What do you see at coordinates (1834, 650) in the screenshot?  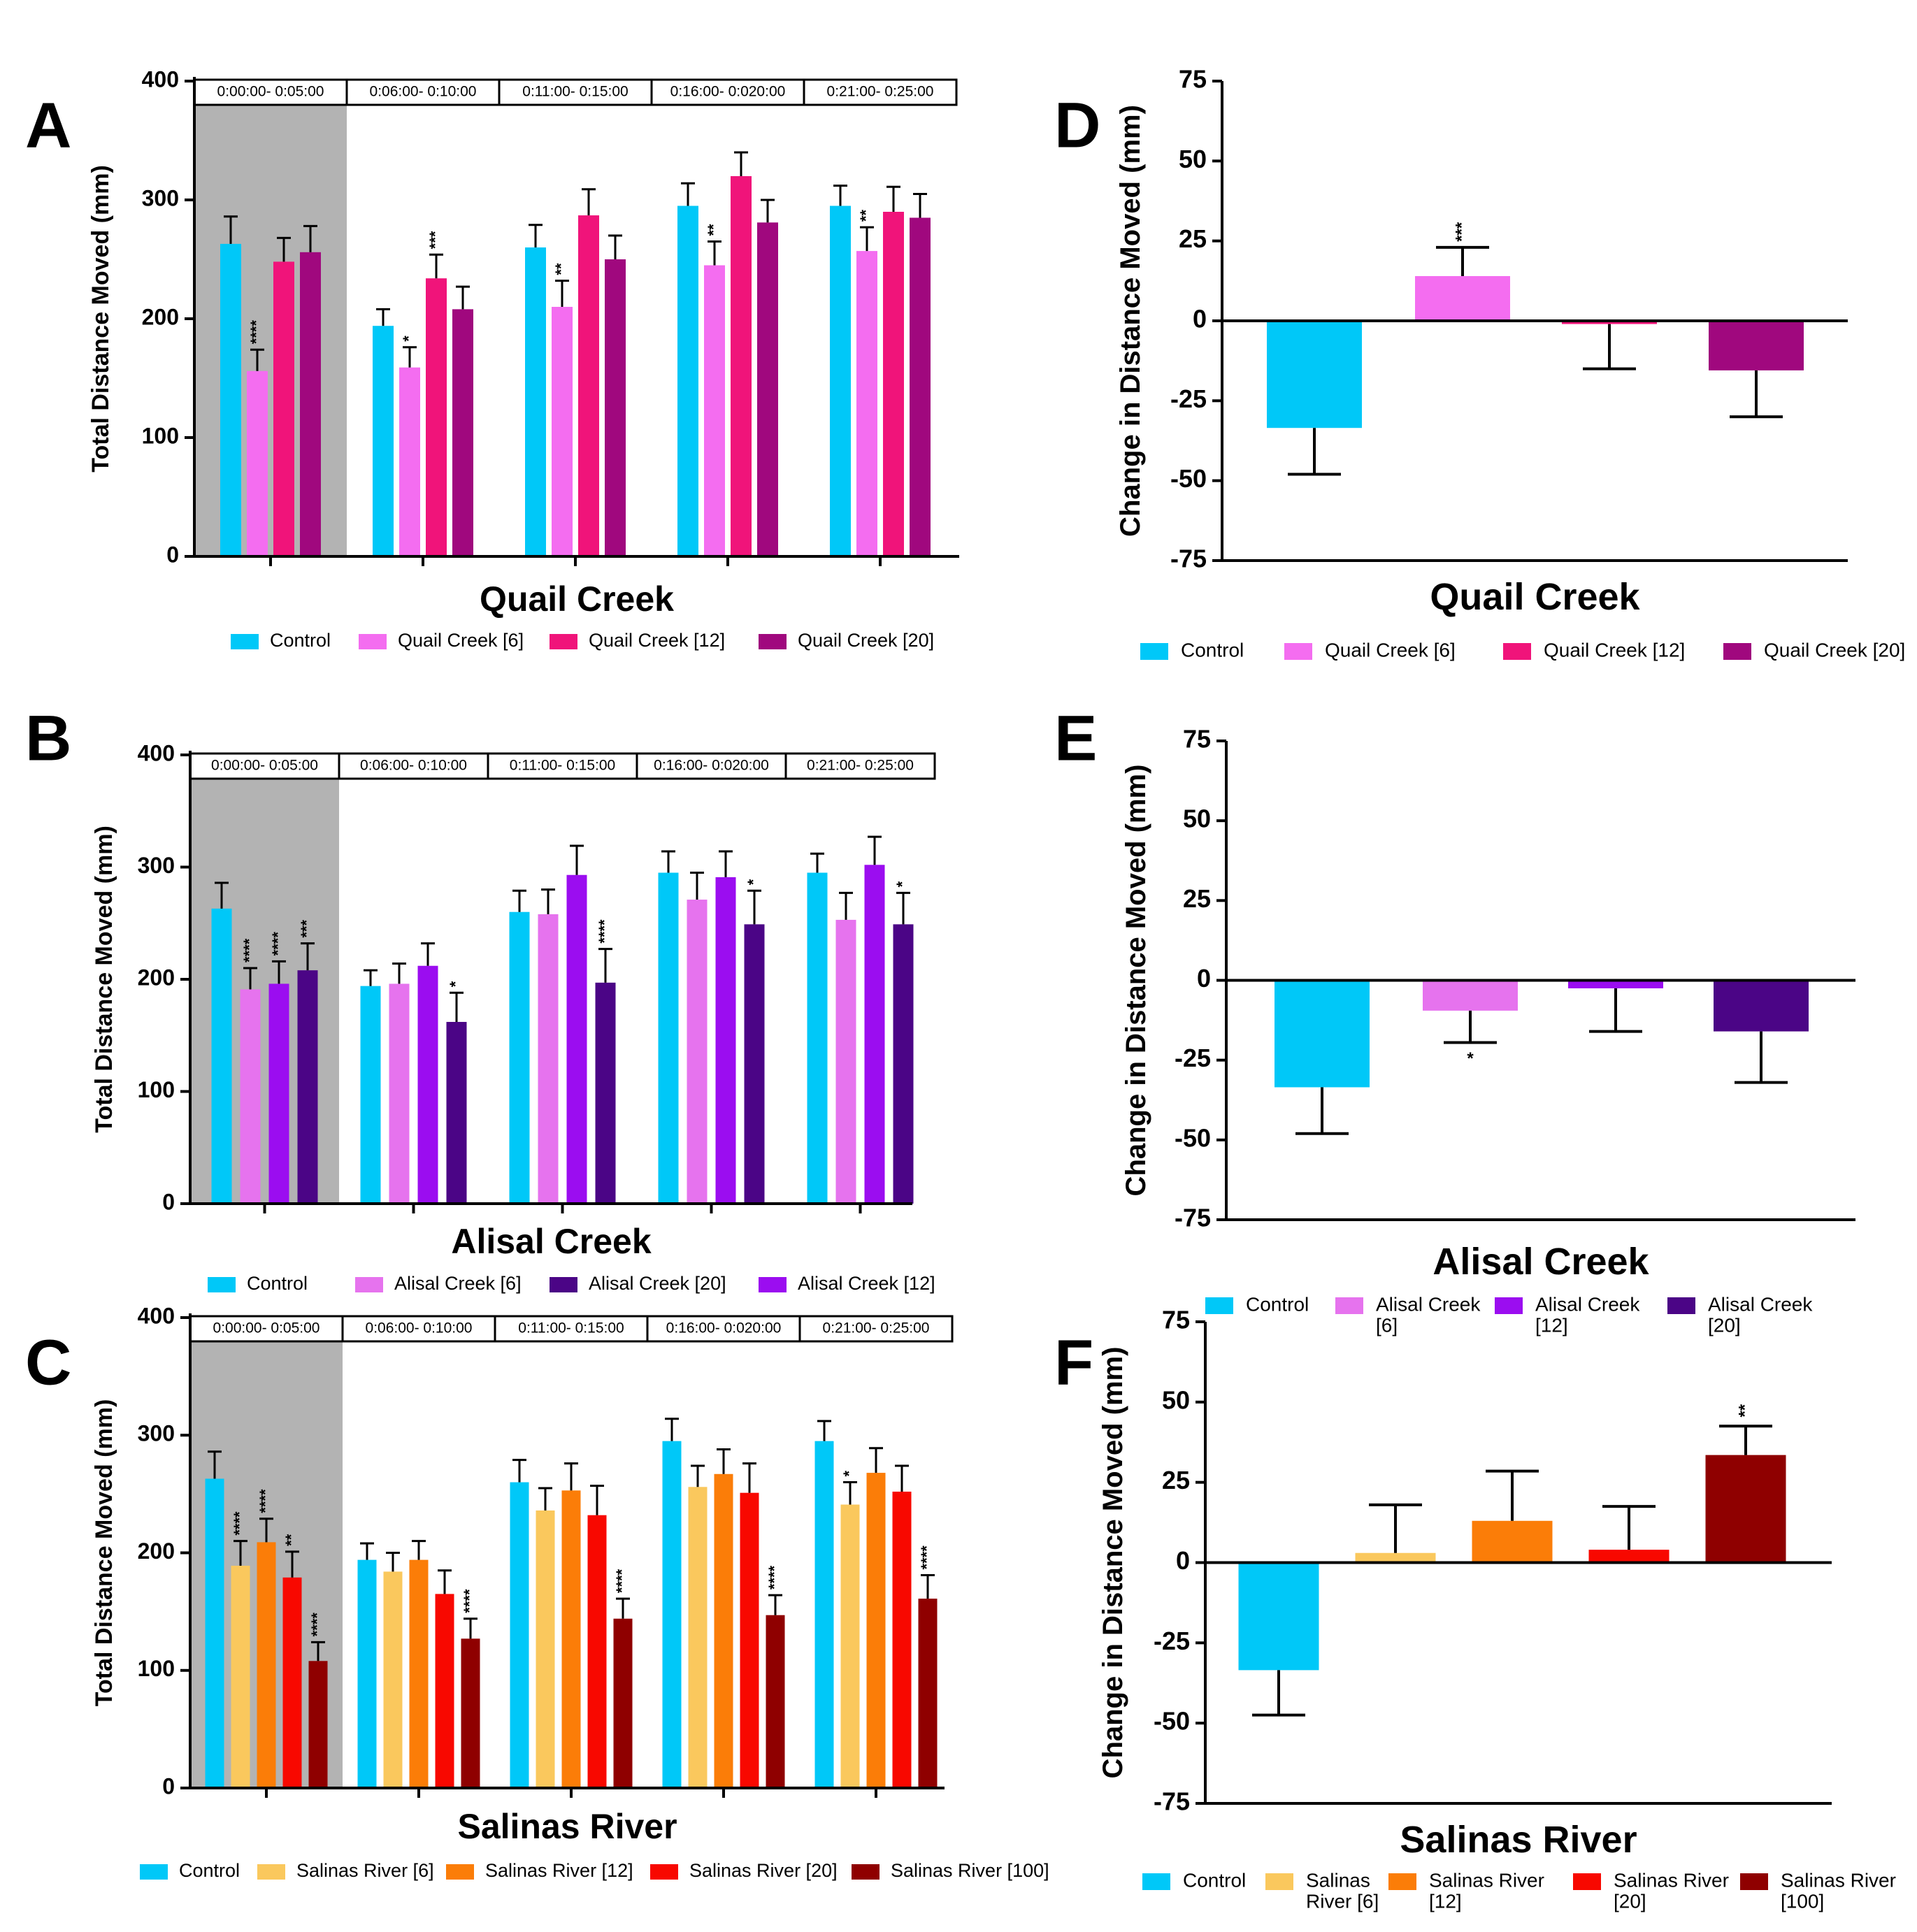 I see `legend-label: Quail Creek [20]` at bounding box center [1834, 650].